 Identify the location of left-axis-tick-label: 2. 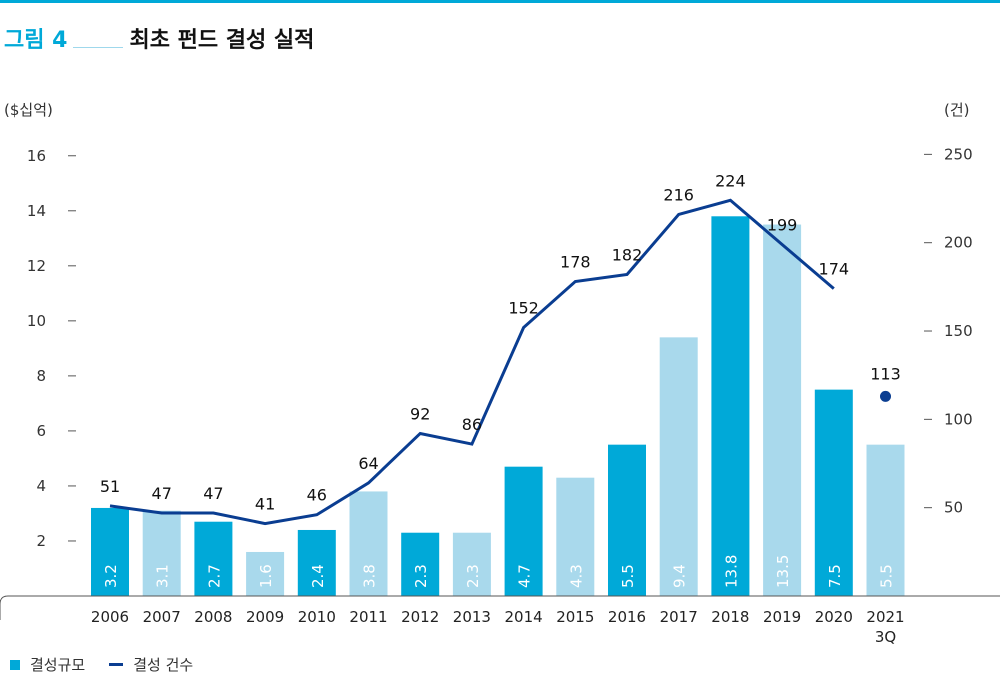
(41, 541).